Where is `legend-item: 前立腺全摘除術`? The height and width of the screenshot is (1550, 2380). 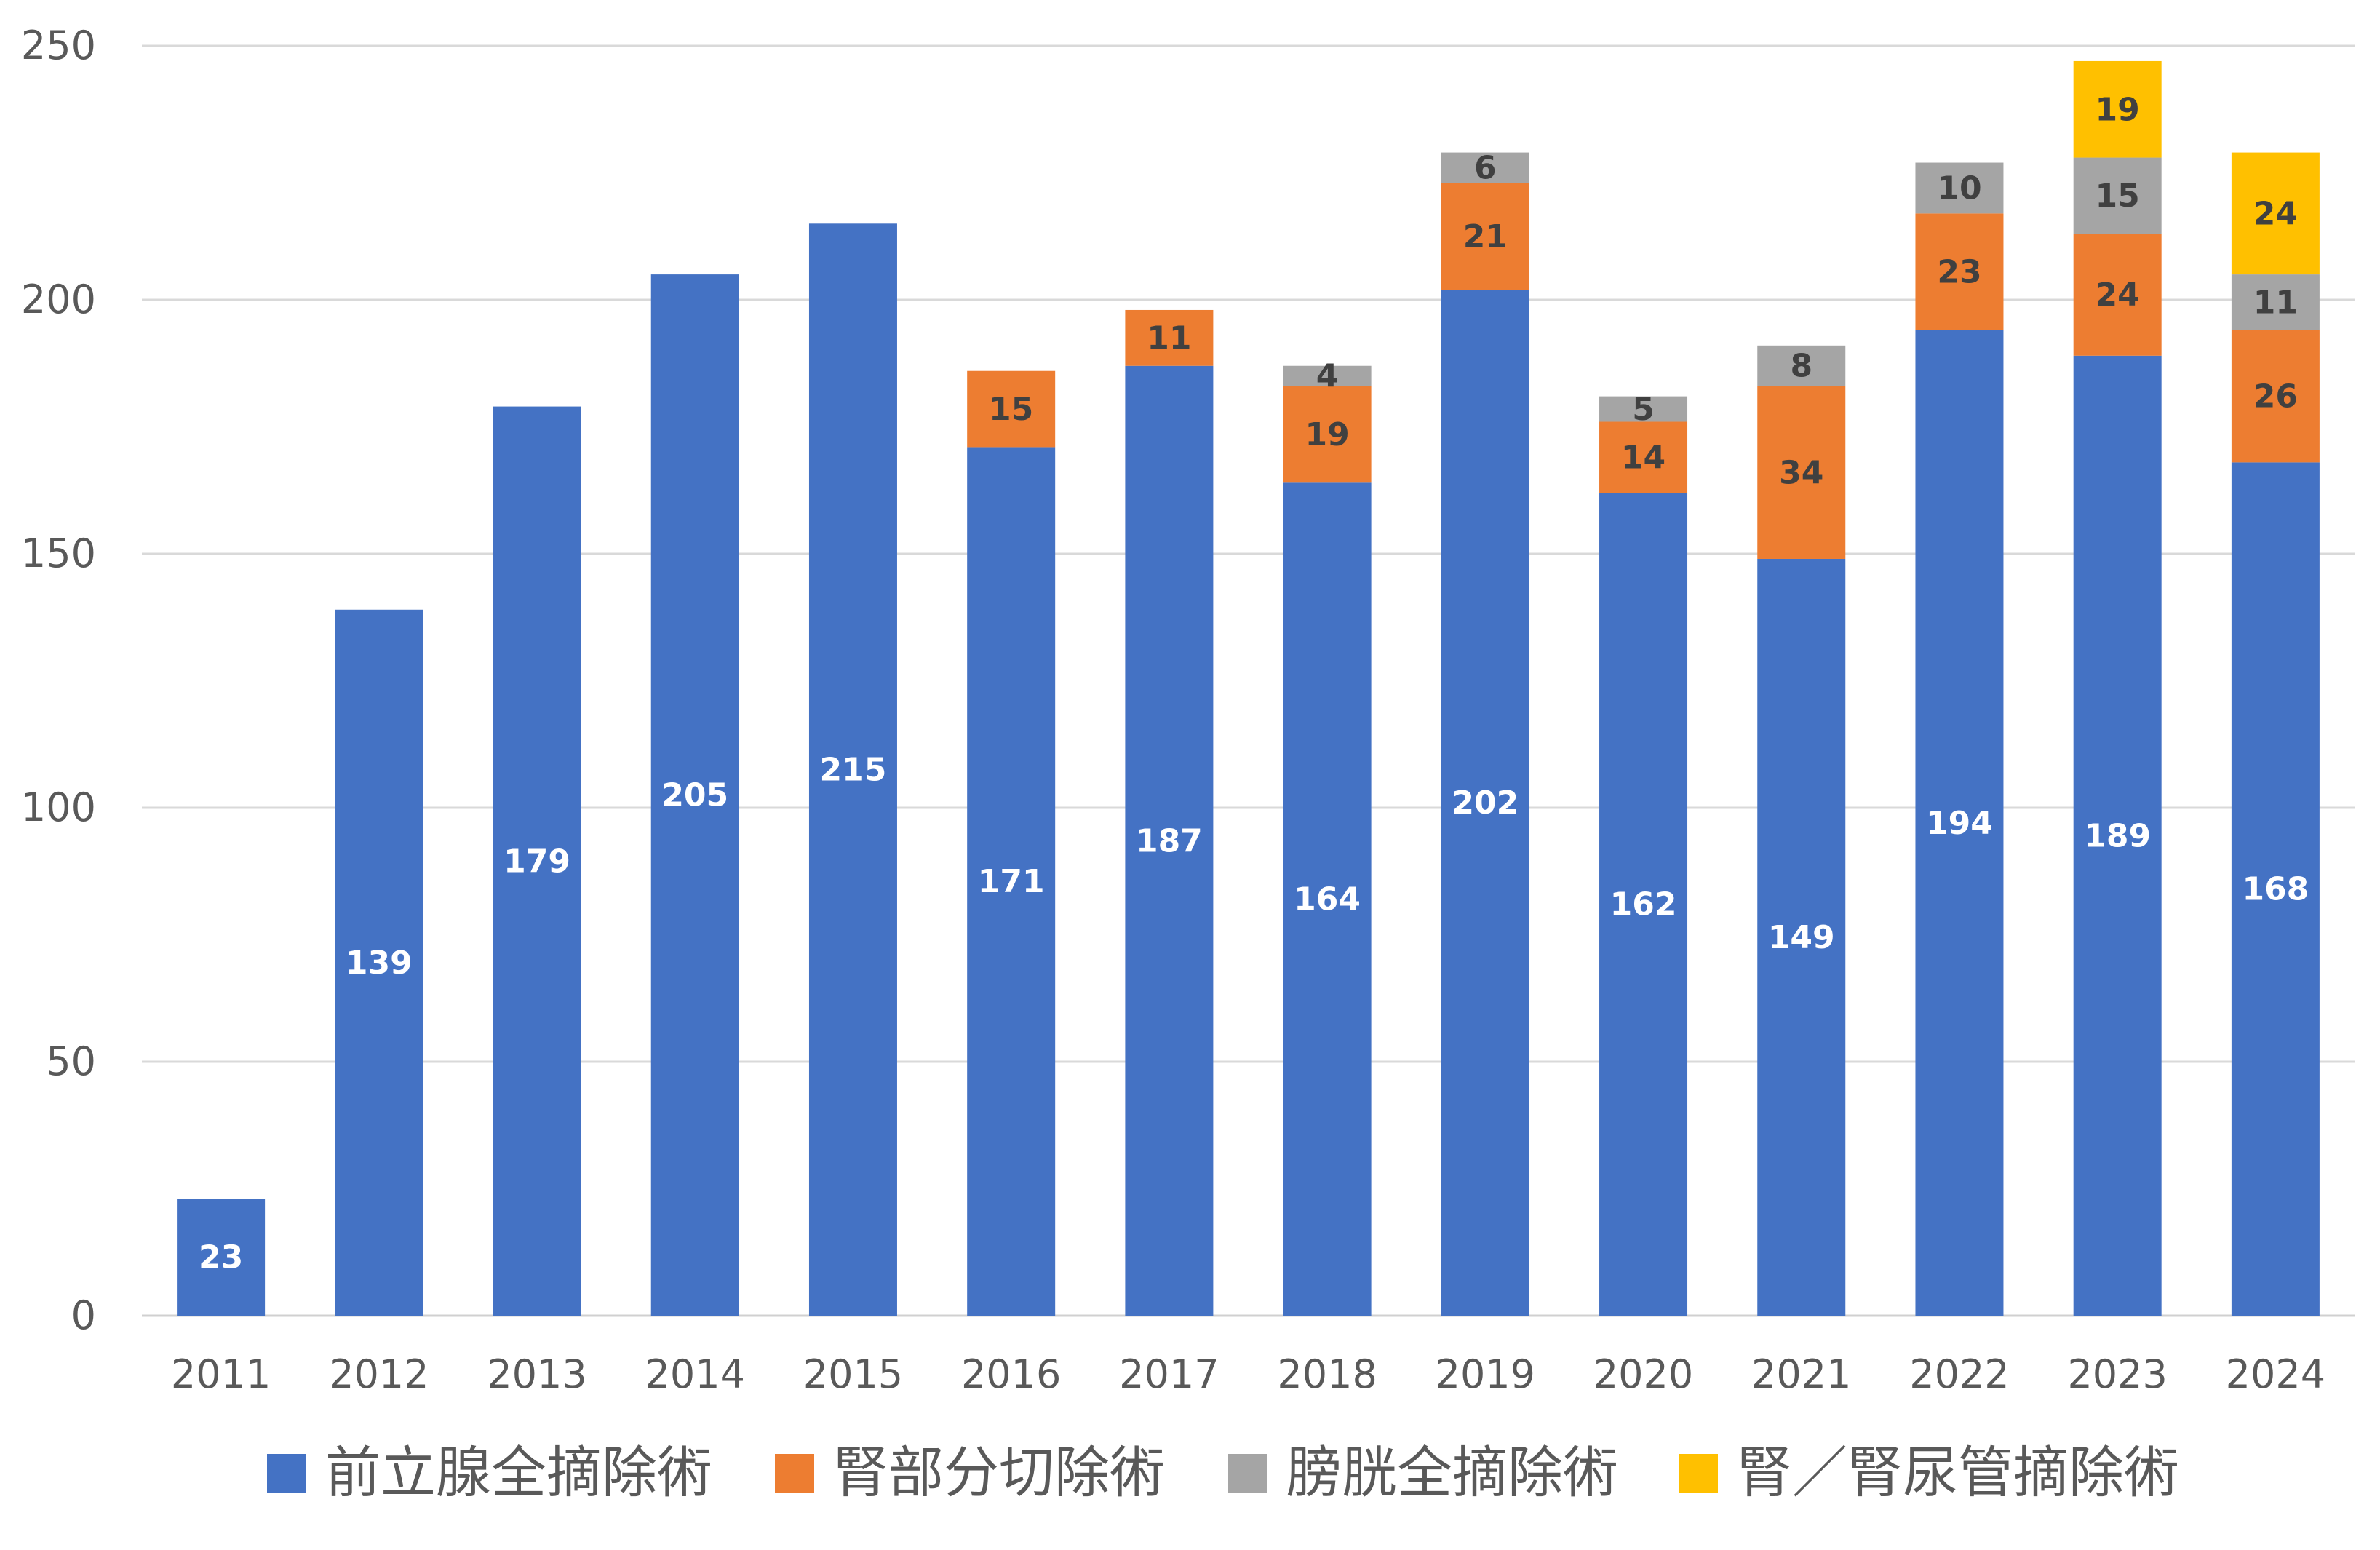
legend-item: 前立腺全摘除術 is located at coordinates (489, 1472).